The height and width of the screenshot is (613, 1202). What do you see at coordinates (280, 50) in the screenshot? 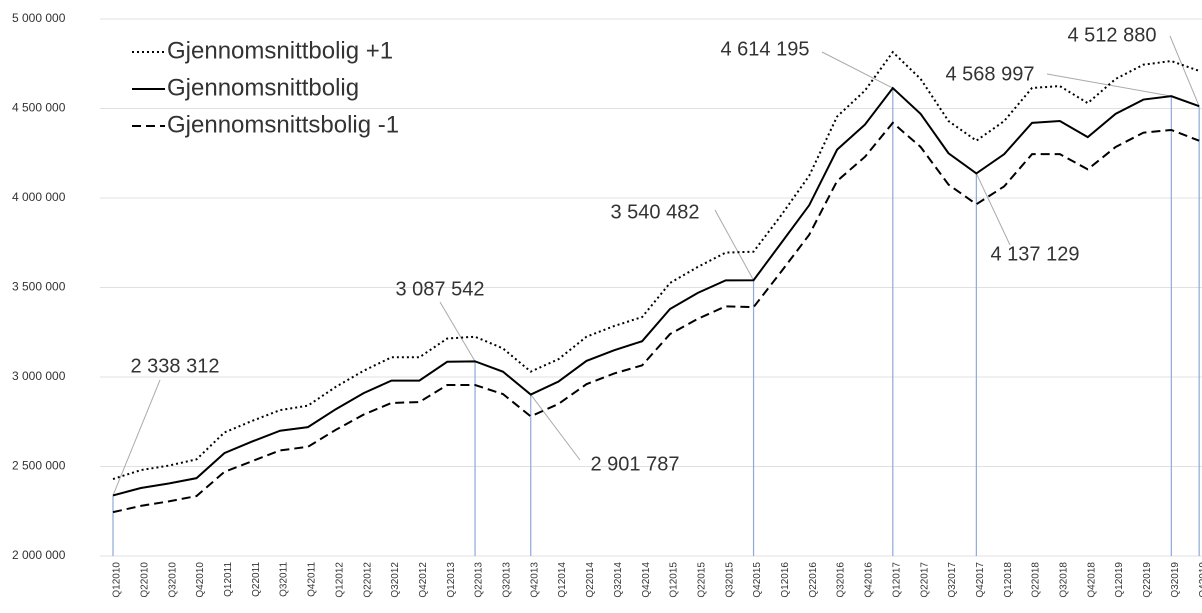
I see `legend-label: Gjennomsnittbolig +1` at bounding box center [280, 50].